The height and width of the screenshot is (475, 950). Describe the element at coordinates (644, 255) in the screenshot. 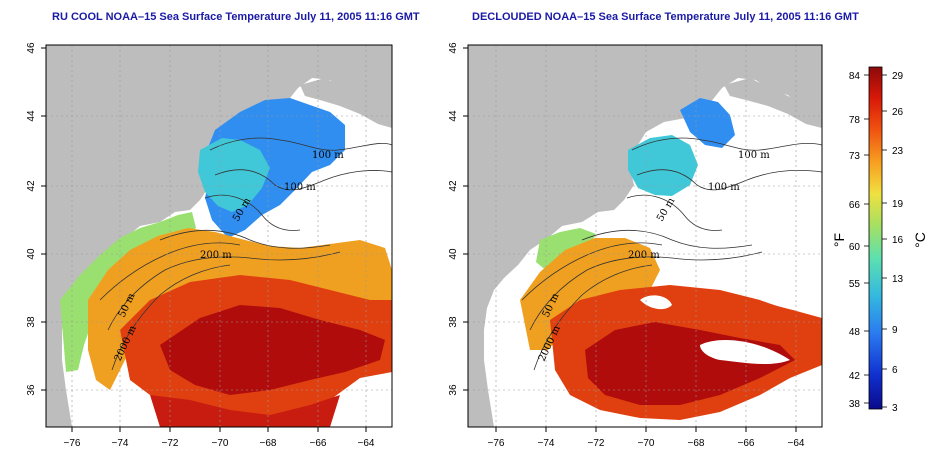

I see `right-label-200m: 200 m` at that location.